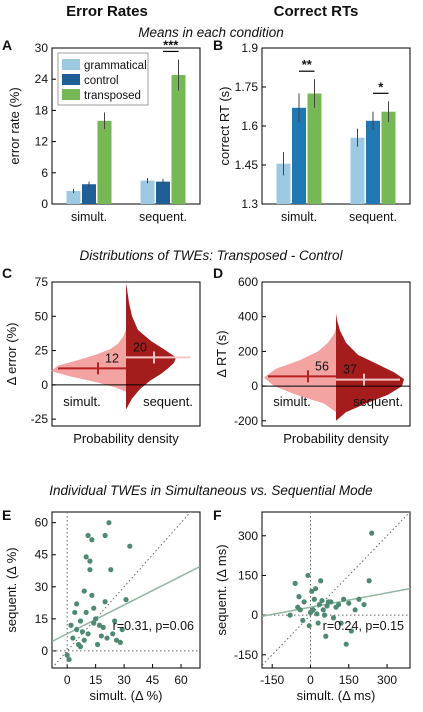 This screenshot has height=712, width=423. Describe the element at coordinates (7, 273) in the screenshot. I see `panel-letter-c: C` at that location.